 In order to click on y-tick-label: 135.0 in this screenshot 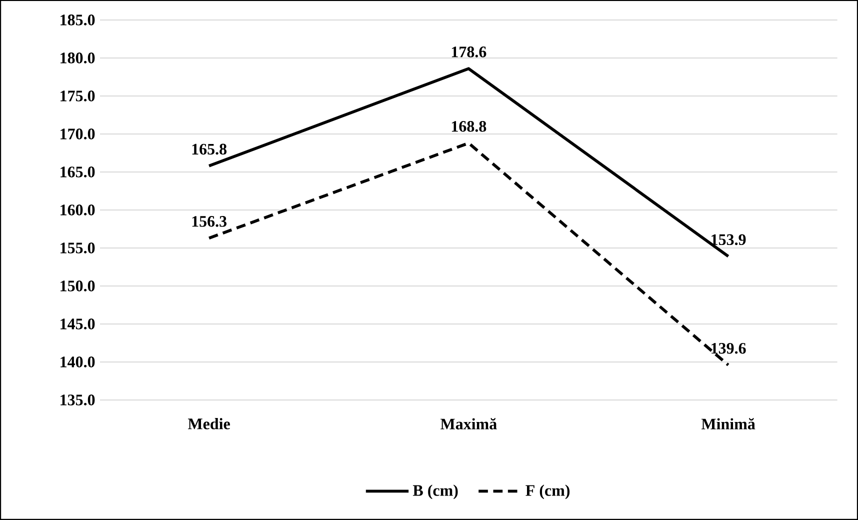, I will do `click(77, 400)`.